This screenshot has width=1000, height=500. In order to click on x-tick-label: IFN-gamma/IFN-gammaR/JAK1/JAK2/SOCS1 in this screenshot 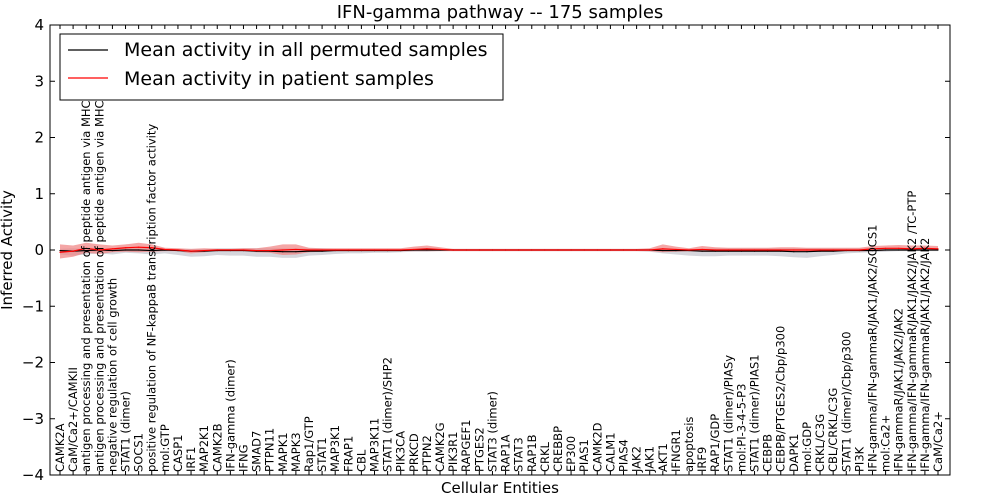, I will do `click(872, 348)`.